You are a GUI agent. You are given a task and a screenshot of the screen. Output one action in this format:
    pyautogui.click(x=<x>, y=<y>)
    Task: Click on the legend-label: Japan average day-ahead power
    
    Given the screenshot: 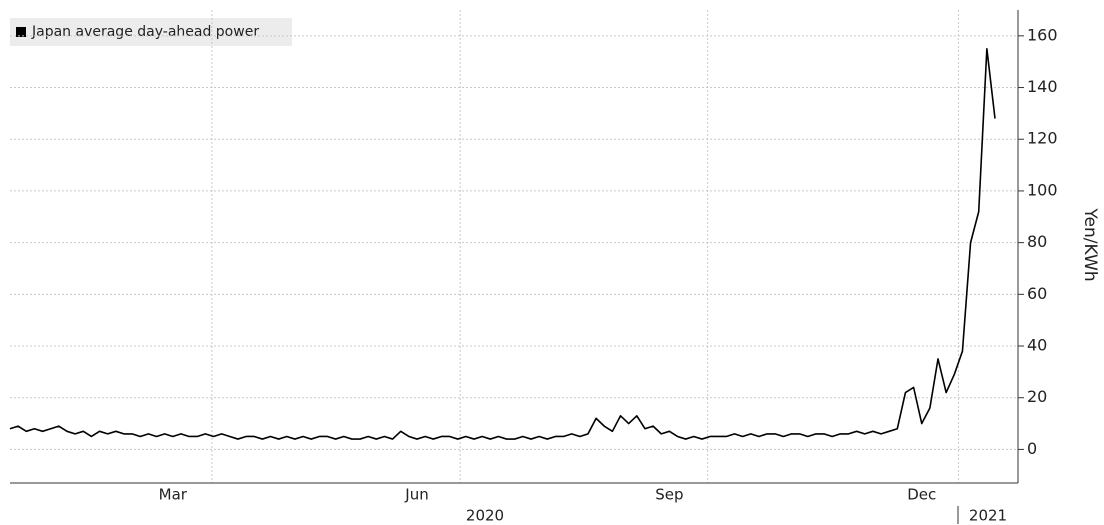 What is the action you would take?
    pyautogui.click(x=145, y=32)
    